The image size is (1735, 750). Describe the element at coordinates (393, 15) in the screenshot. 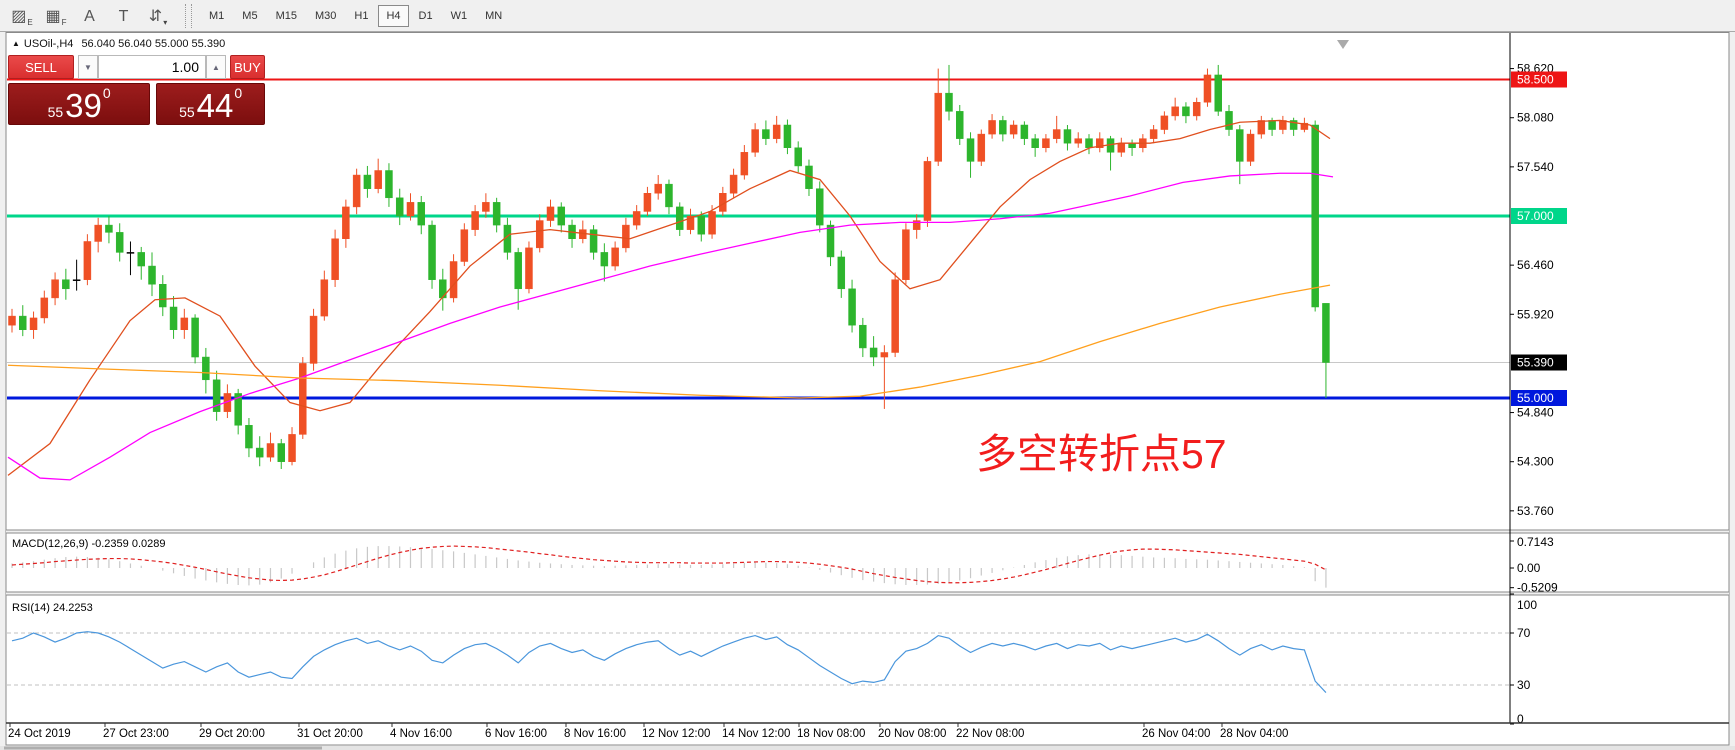

I see `timeframe-button-H4: H4` at that location.